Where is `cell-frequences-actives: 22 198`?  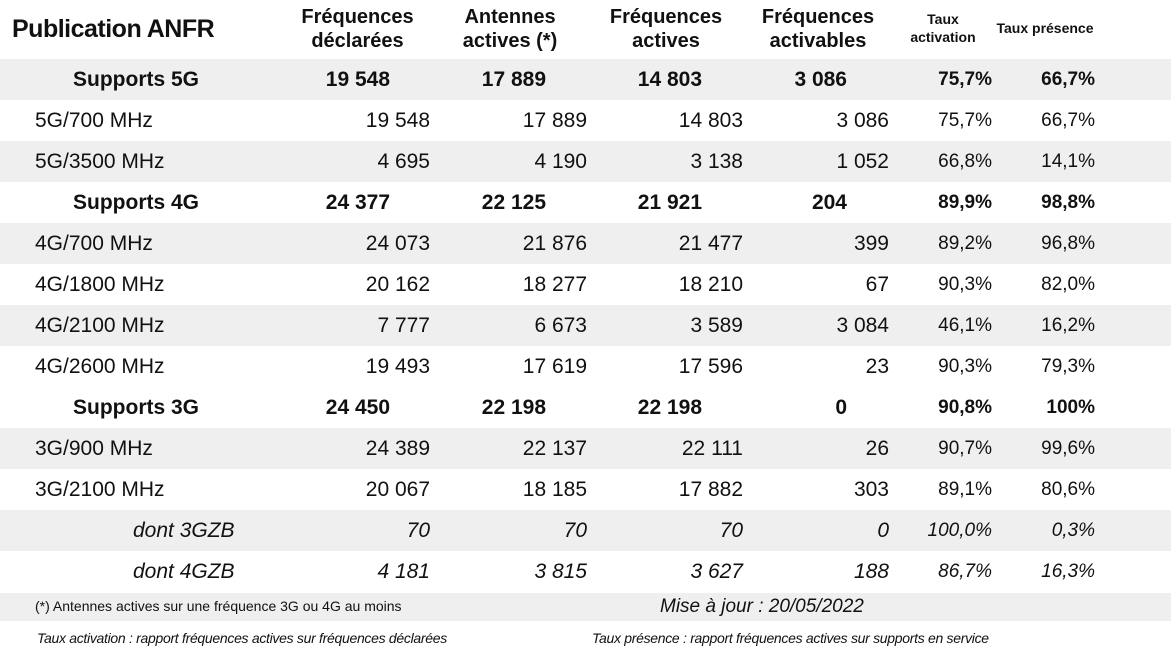 cell-frequences-actives: 22 198 is located at coordinates (669, 407).